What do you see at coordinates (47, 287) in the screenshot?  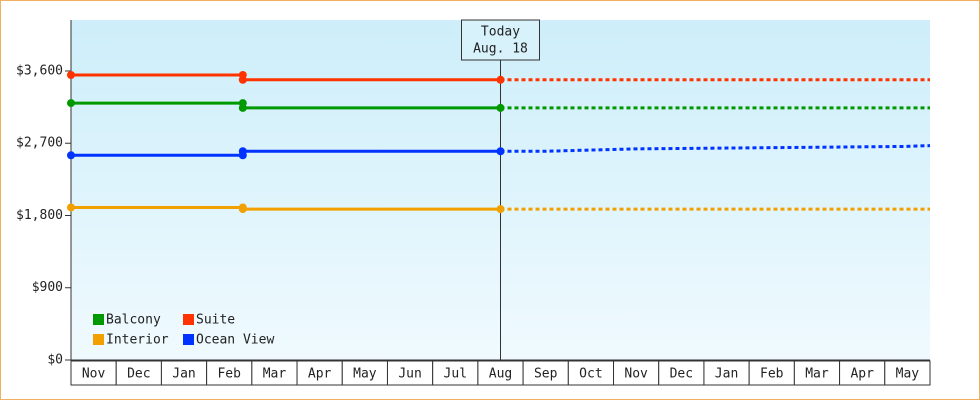 I see `y-tick-label: $900` at bounding box center [47, 287].